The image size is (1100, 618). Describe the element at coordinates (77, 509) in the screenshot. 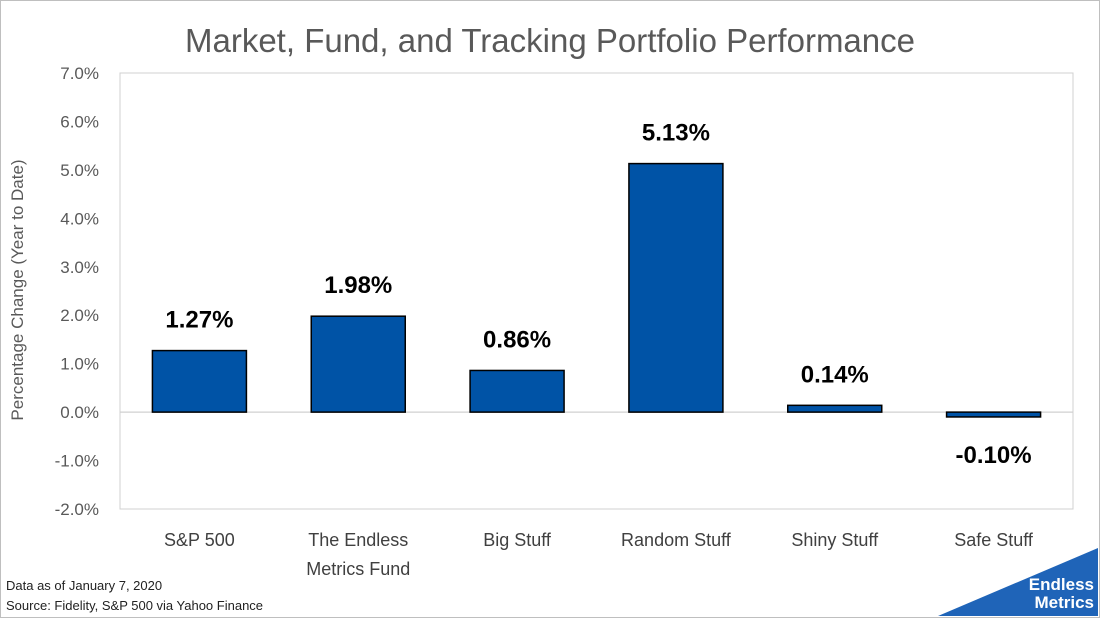

I see `y-tick-label: -2.0%` at that location.